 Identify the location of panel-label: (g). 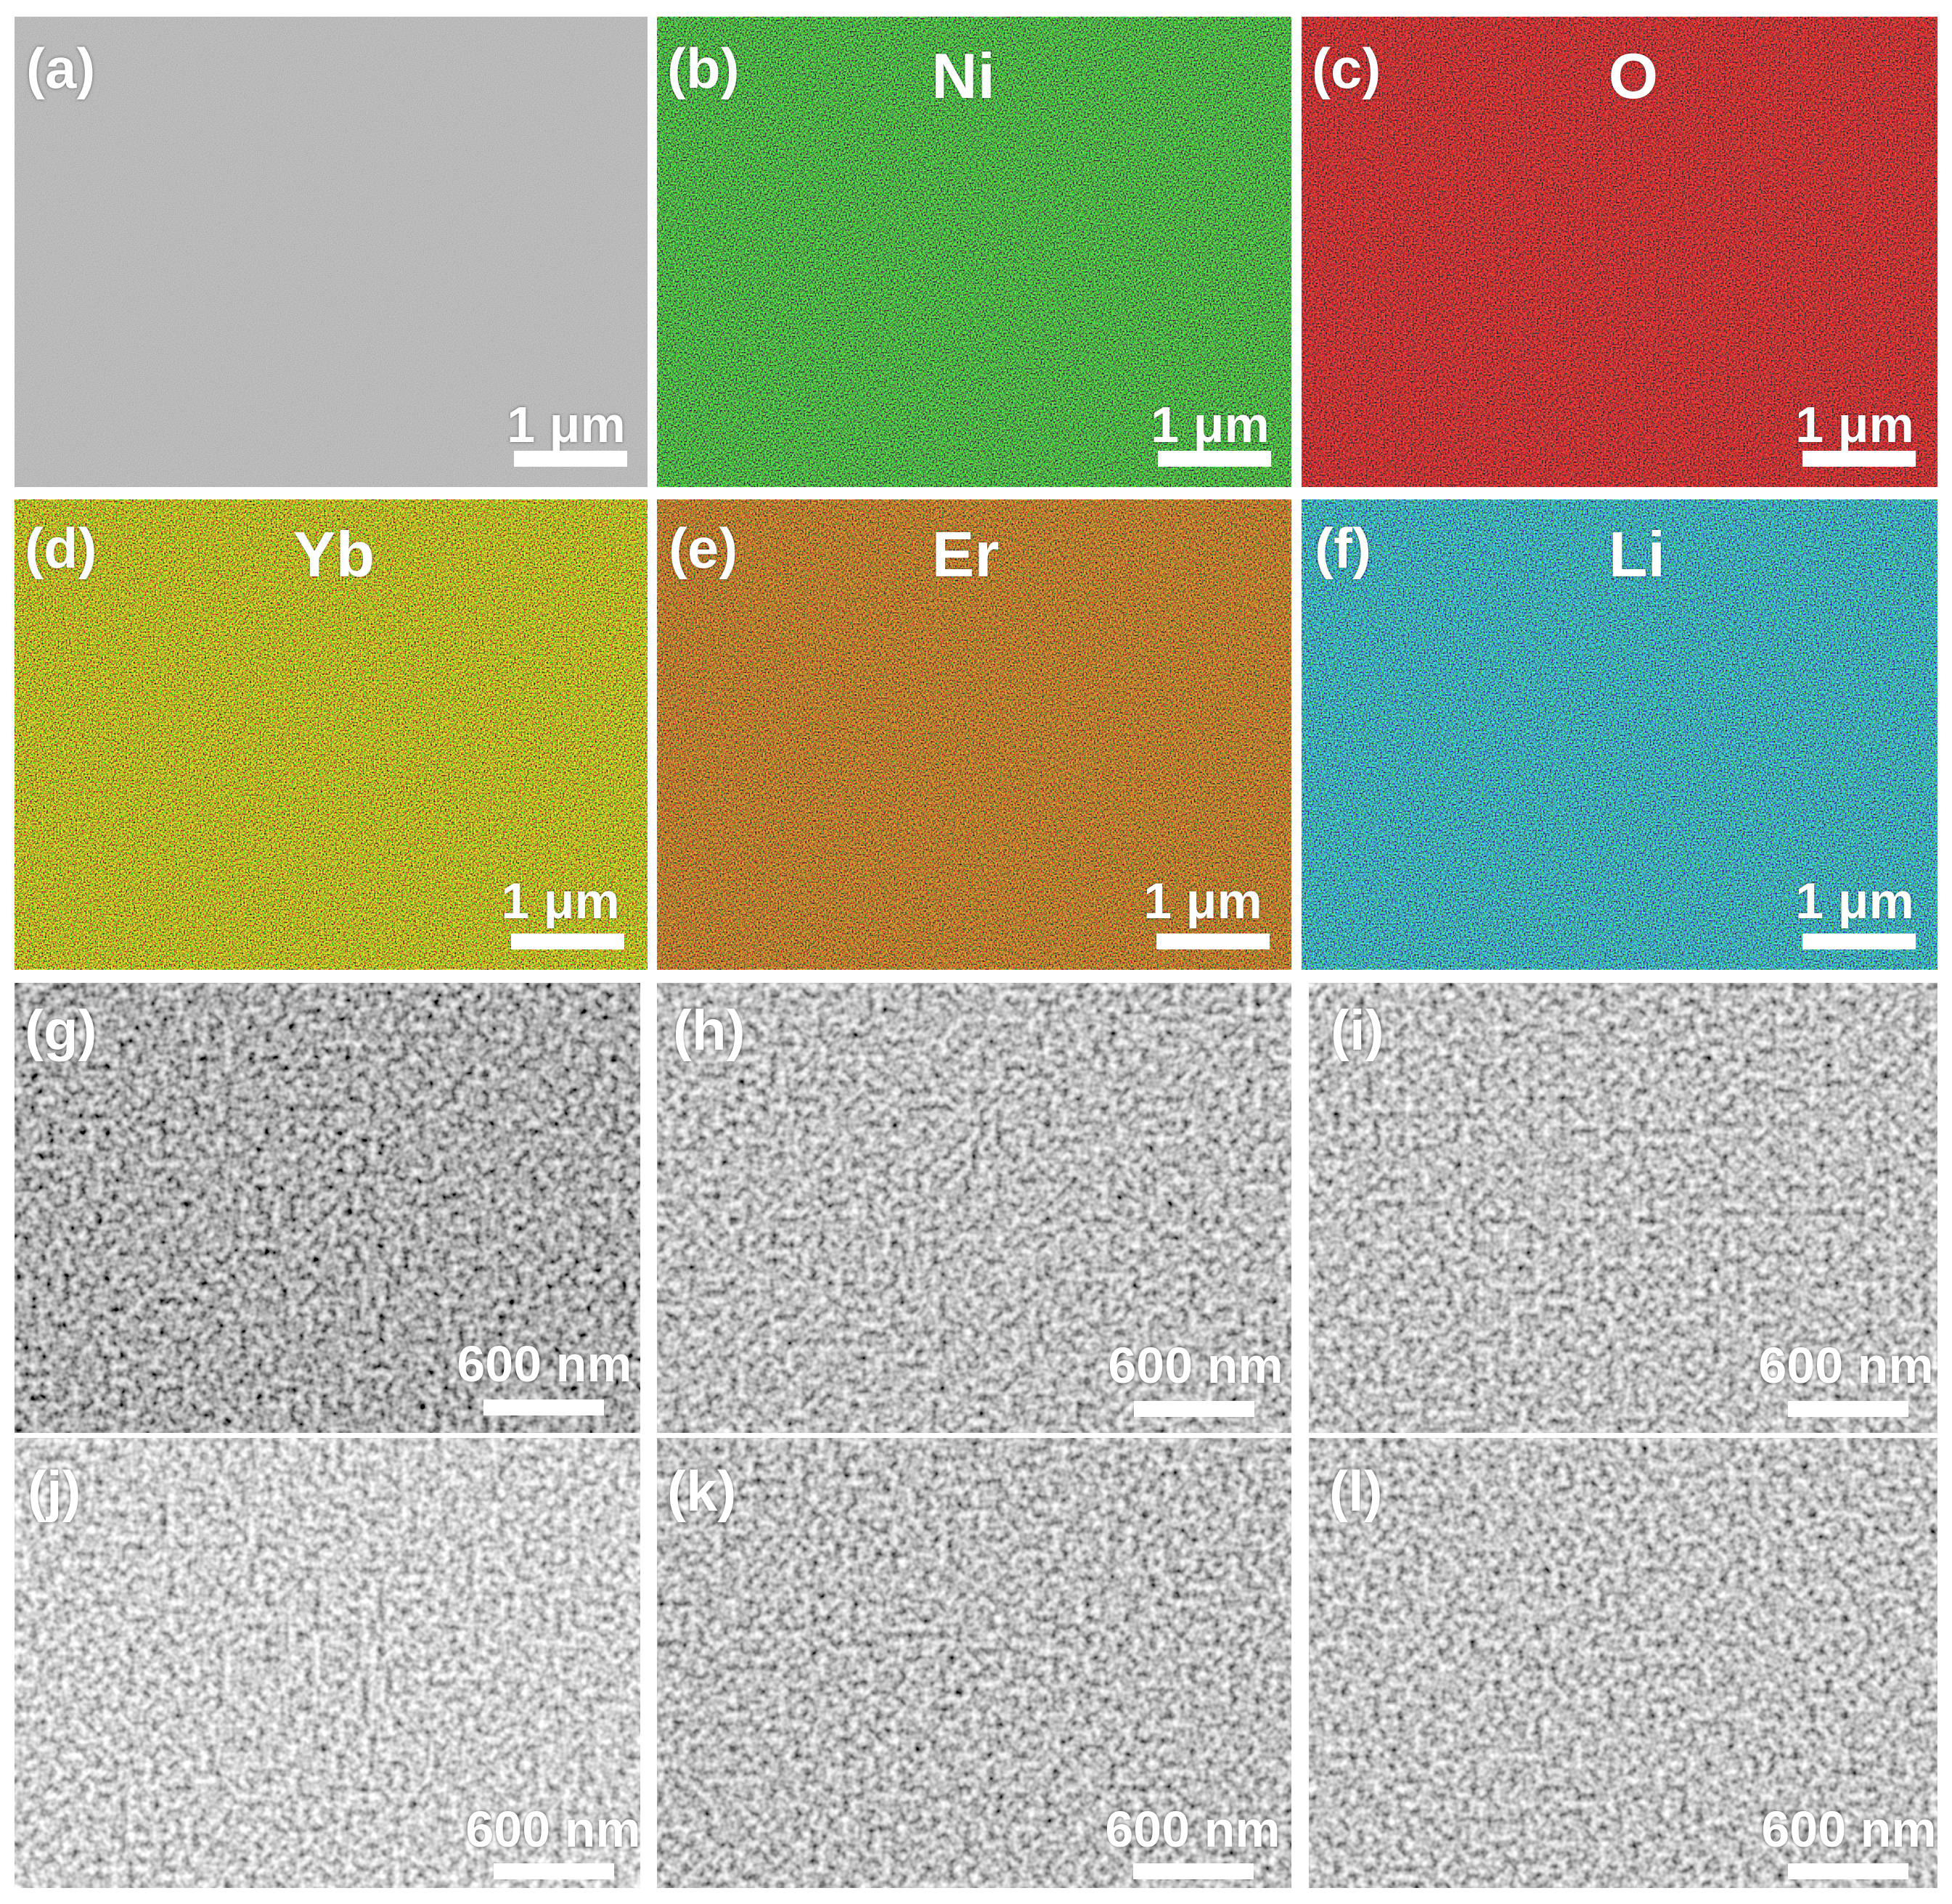
(61, 1030).